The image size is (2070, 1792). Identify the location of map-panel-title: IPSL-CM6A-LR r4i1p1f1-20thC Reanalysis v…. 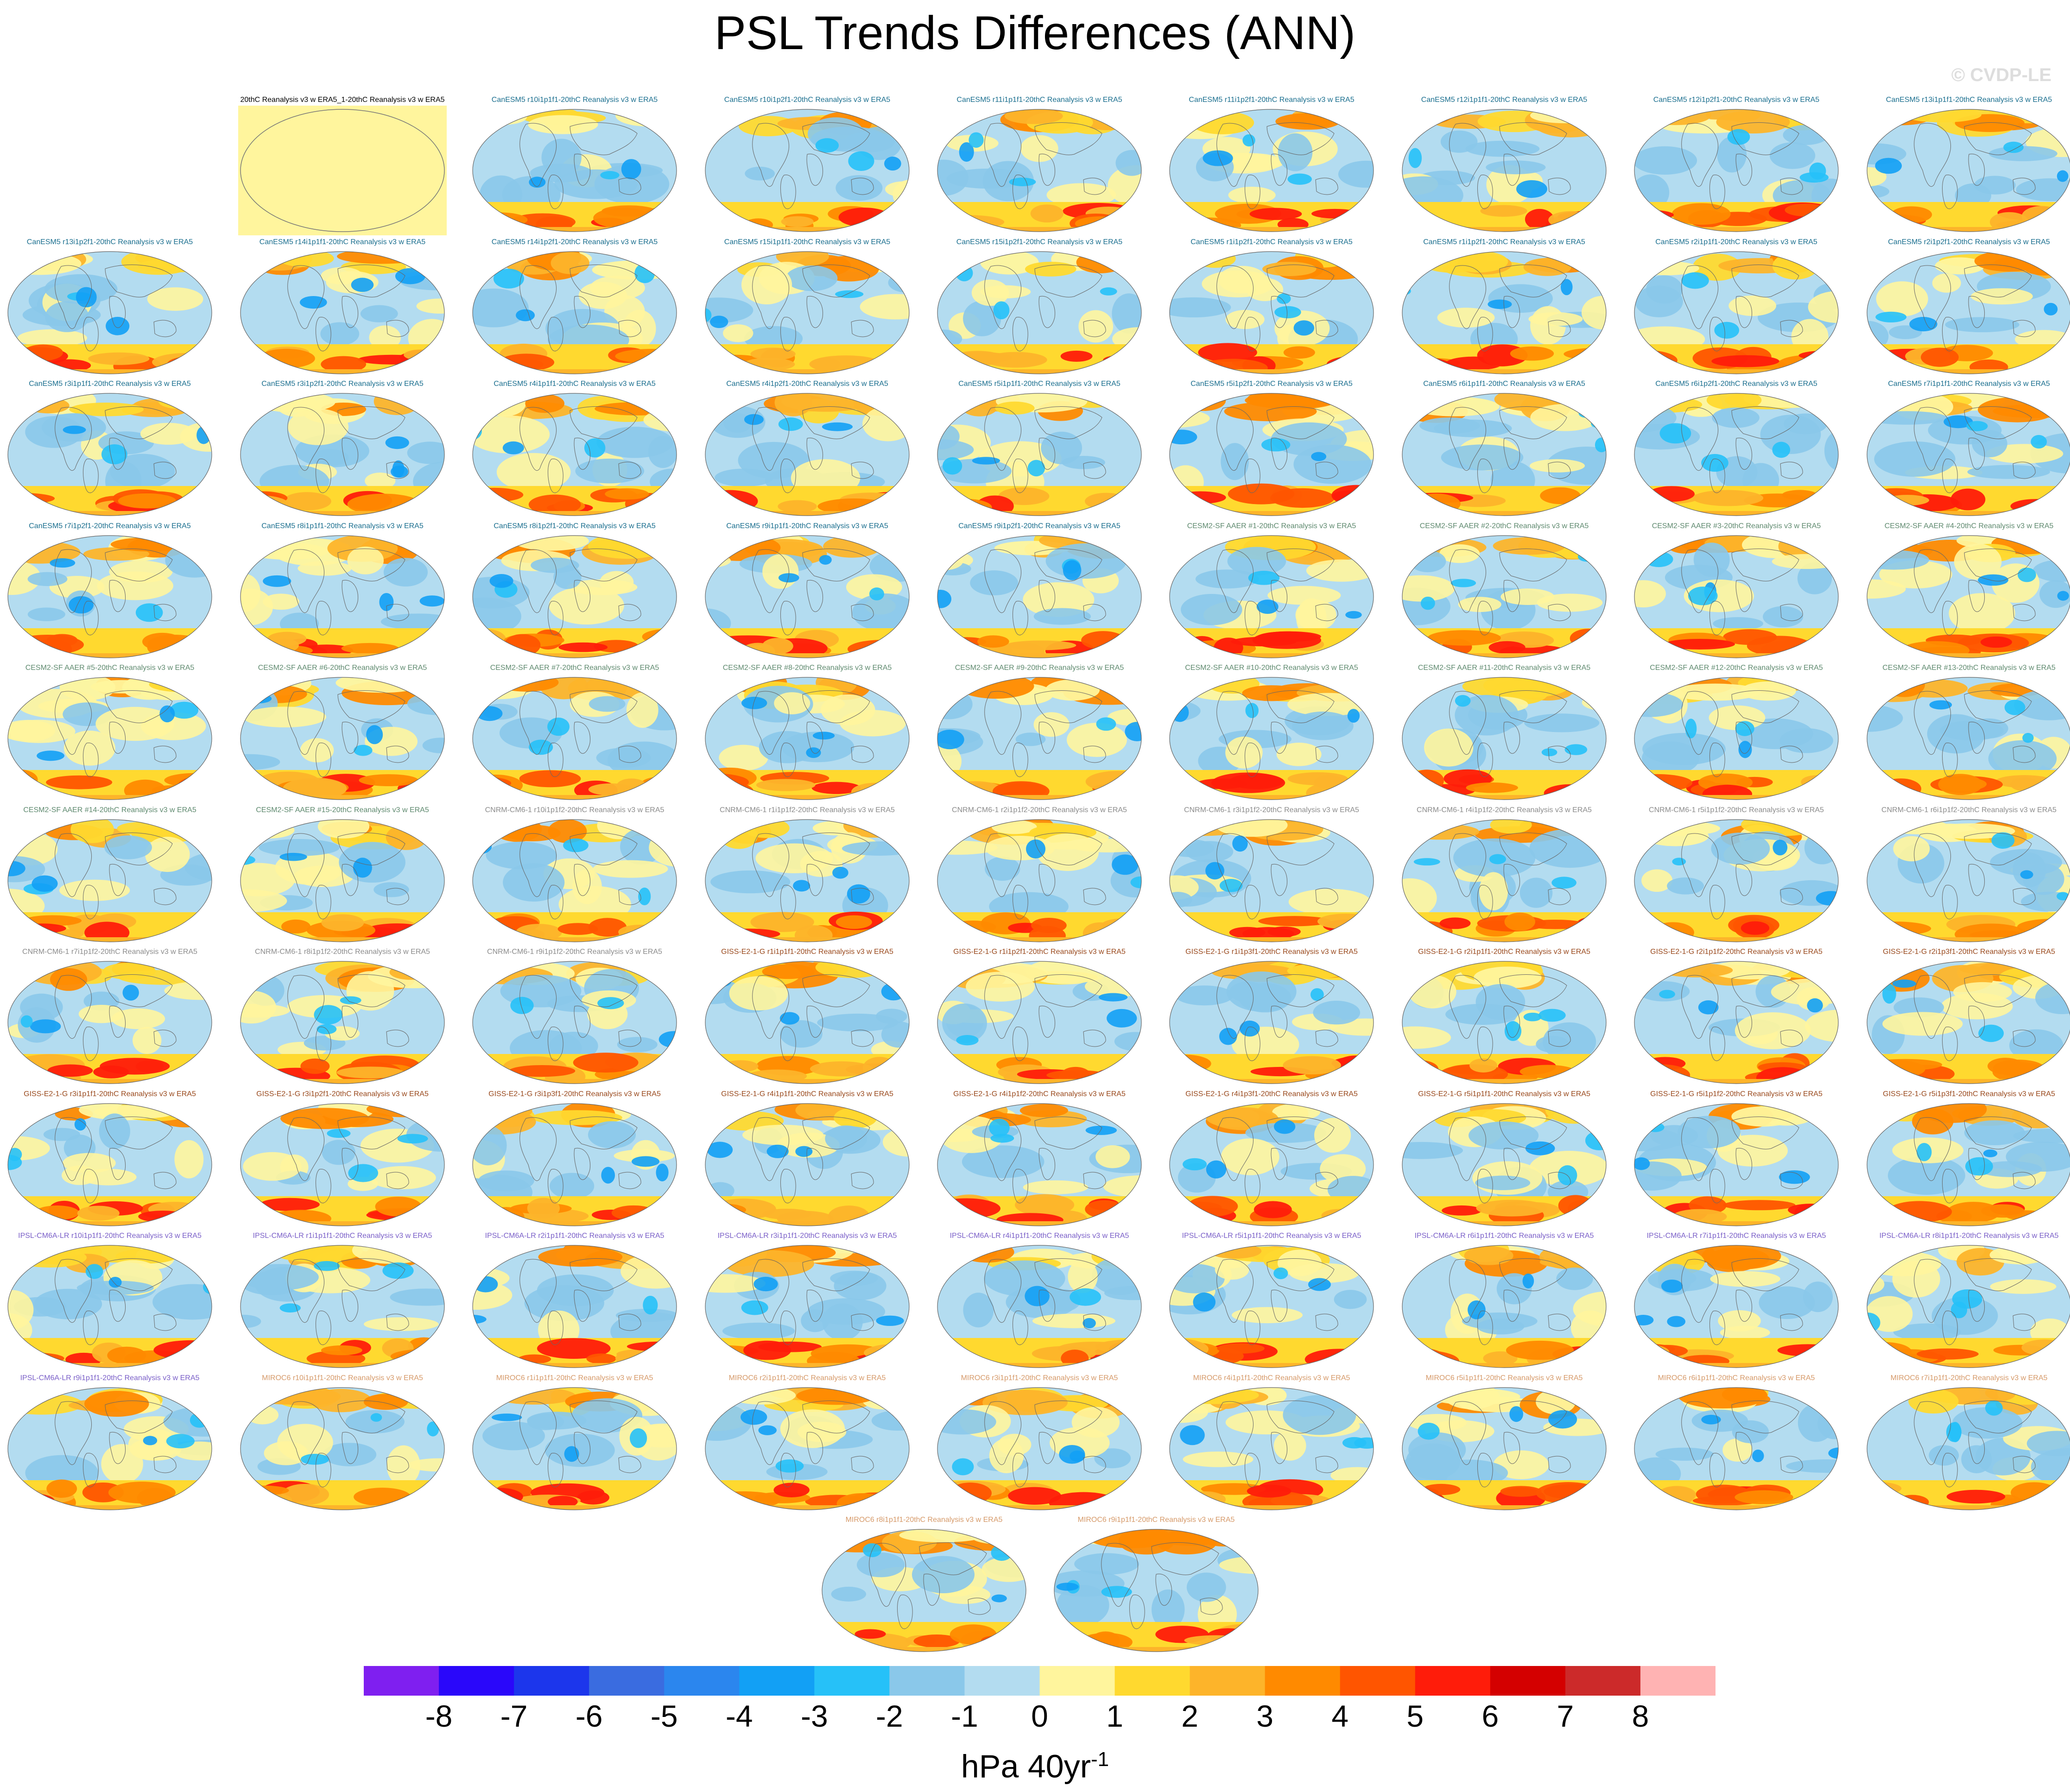
(1039, 1236).